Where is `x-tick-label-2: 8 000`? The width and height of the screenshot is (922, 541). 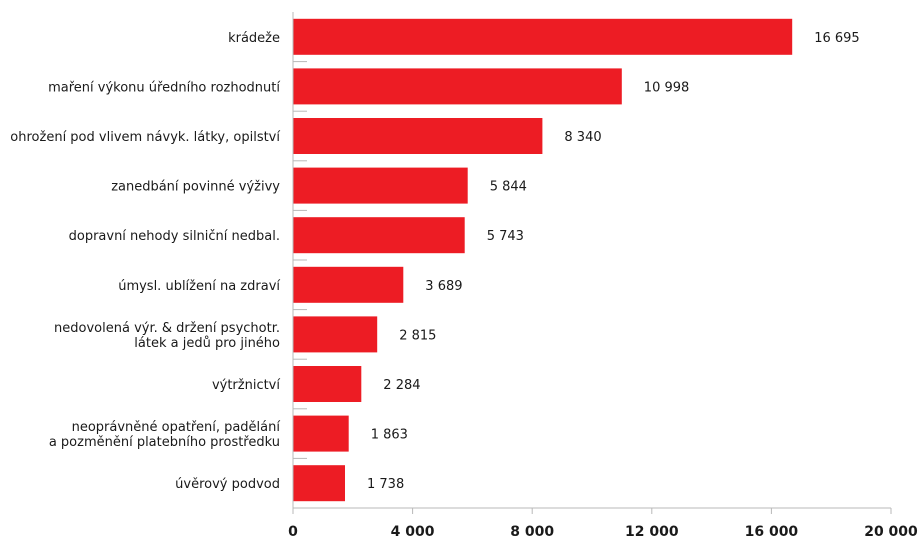
x-tick-label-2: 8 000 is located at coordinates (532, 532).